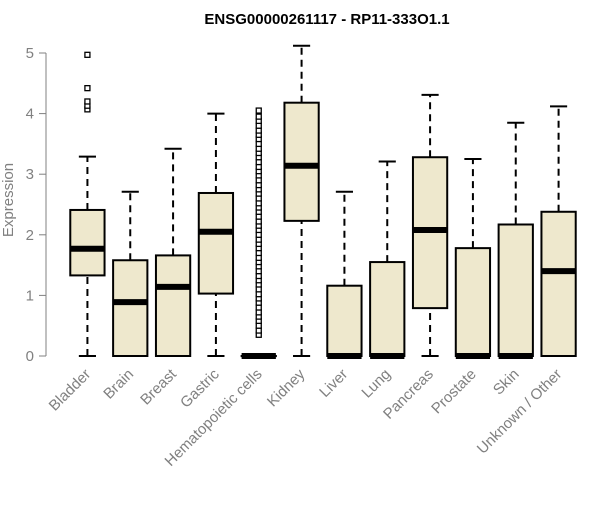  I want to click on box-pancreas, so click(430, 225).